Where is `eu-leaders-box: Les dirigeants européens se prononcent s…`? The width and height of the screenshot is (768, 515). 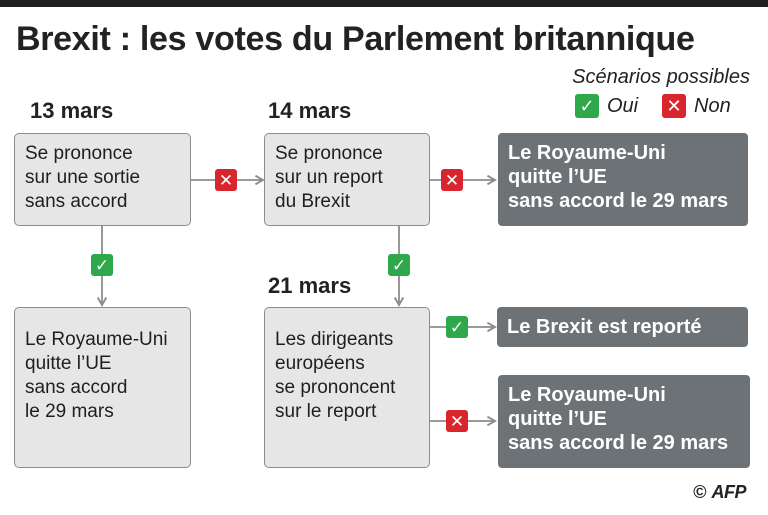
eu-leaders-box: Les dirigeants européens se prononcent s… is located at coordinates (347, 387).